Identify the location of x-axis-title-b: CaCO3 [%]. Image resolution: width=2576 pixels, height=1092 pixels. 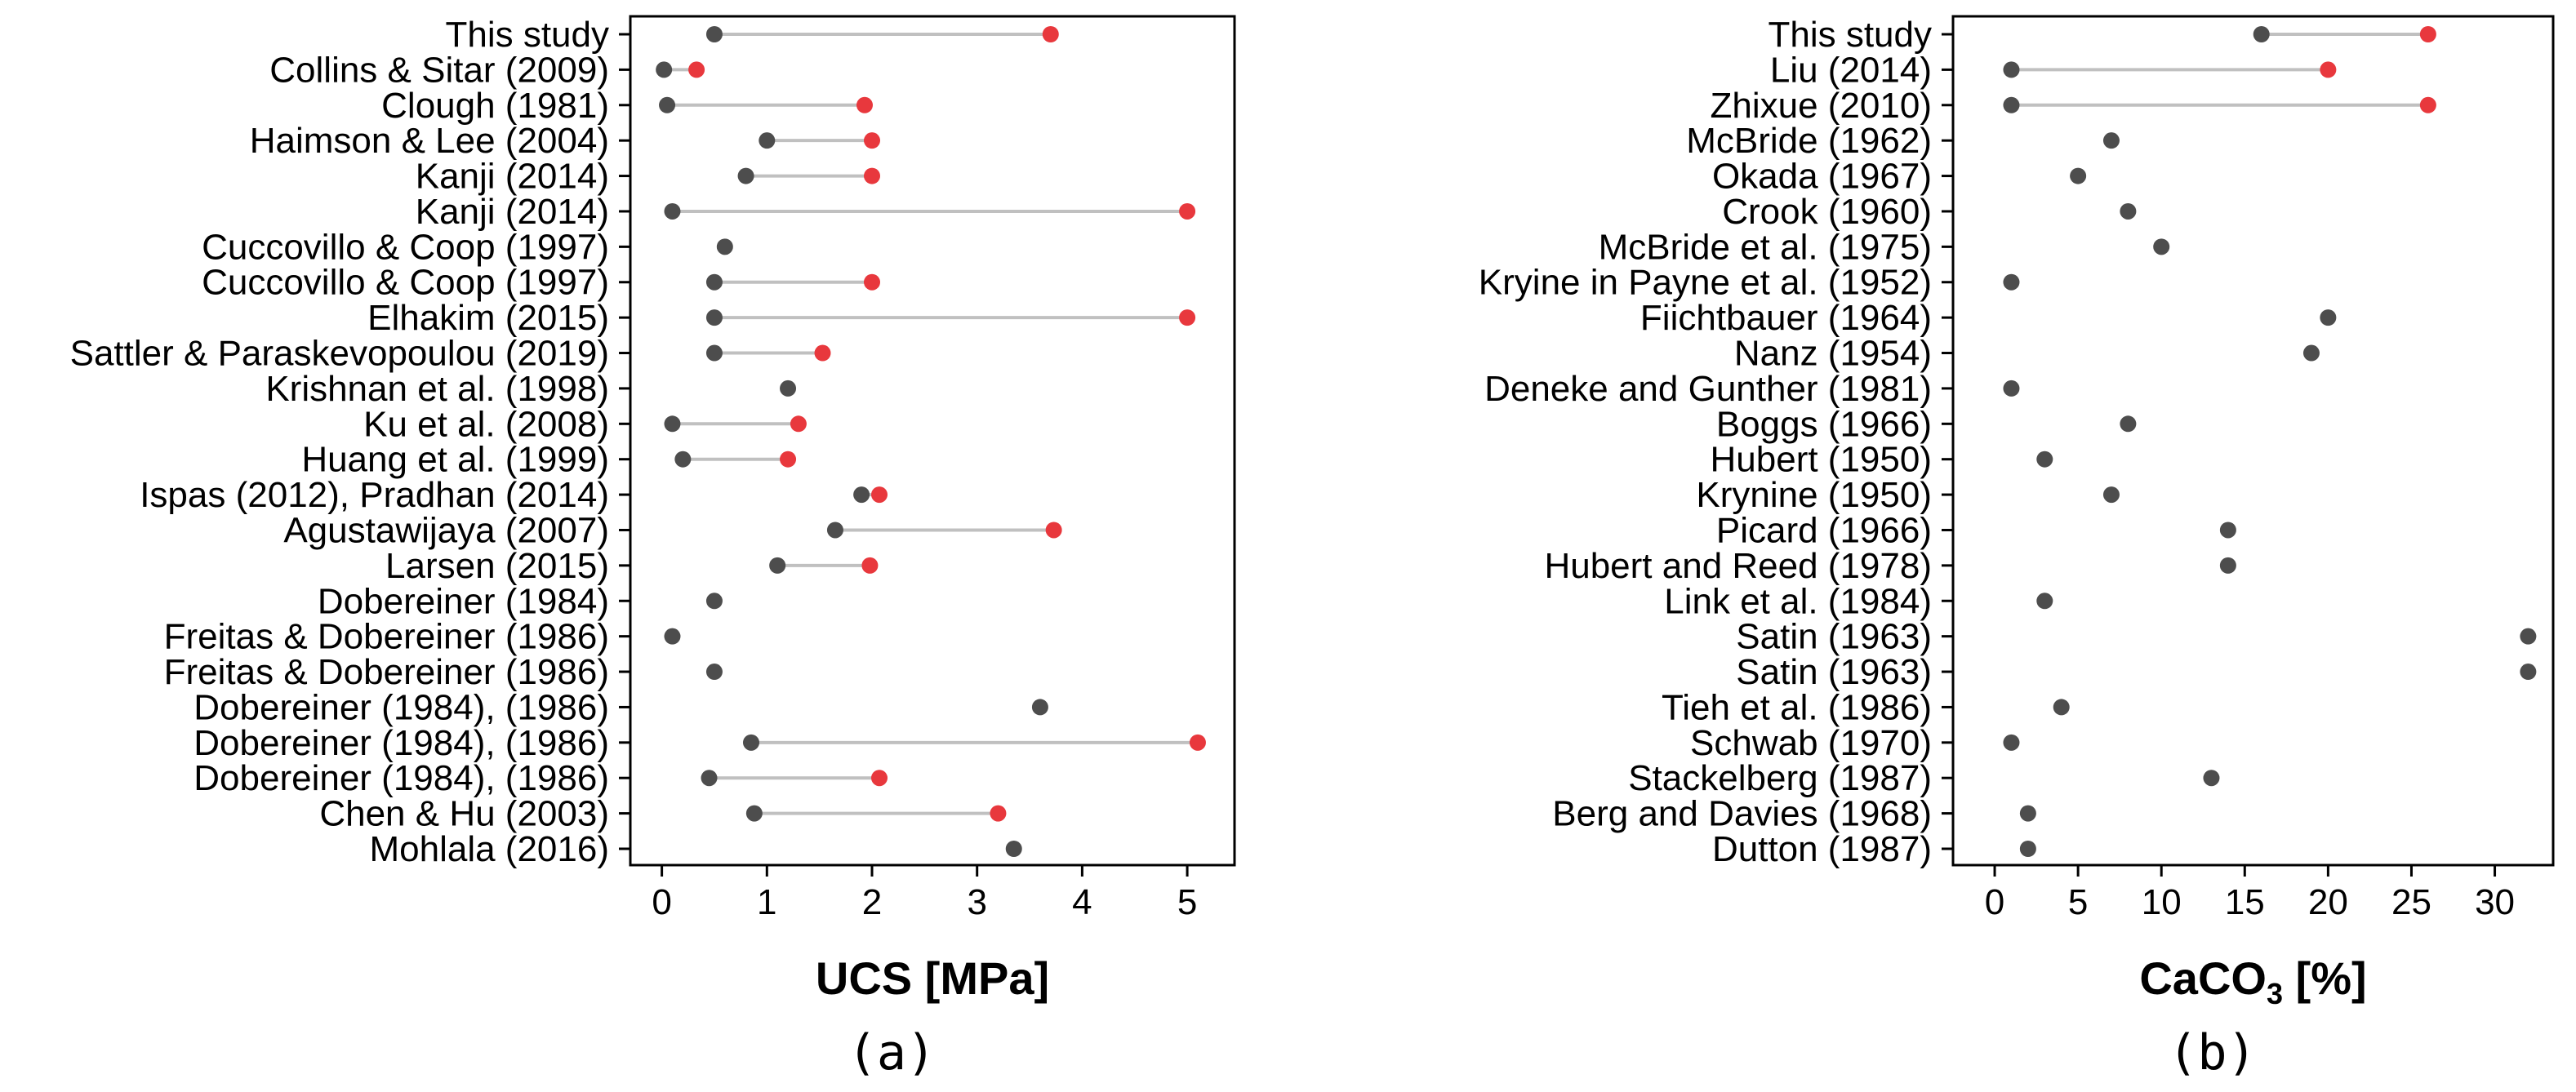
(2252, 981).